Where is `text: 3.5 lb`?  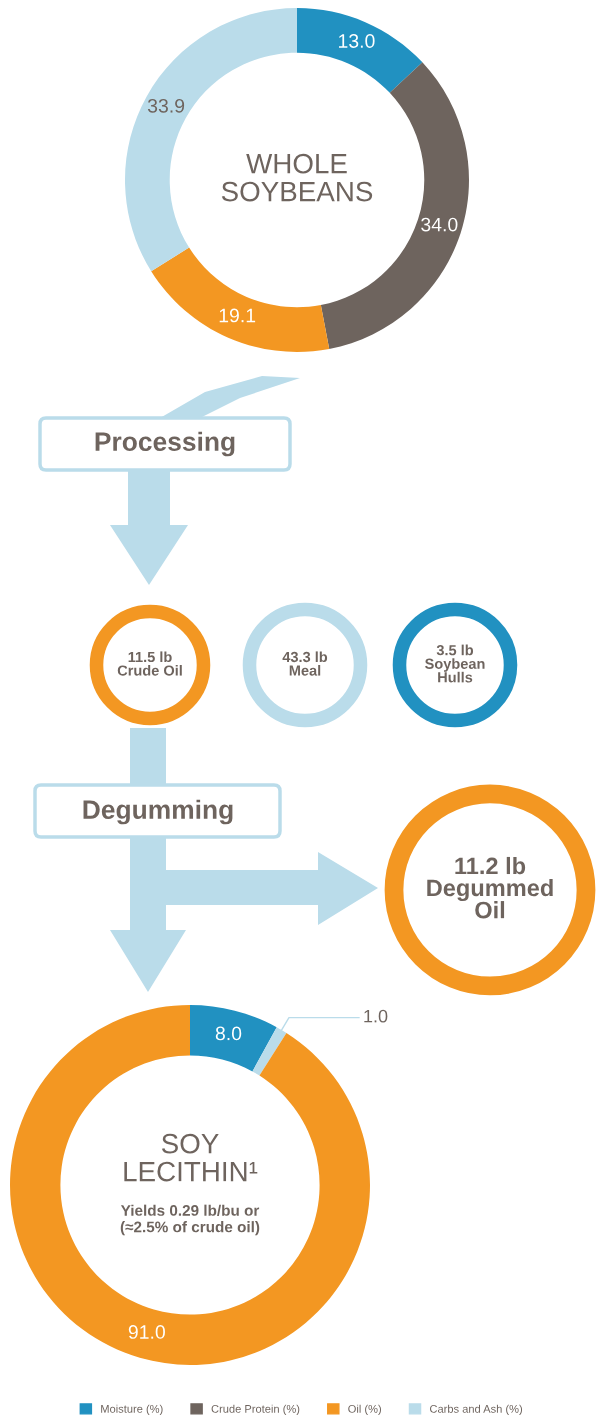
text: 3.5 lb is located at coordinates (455, 650).